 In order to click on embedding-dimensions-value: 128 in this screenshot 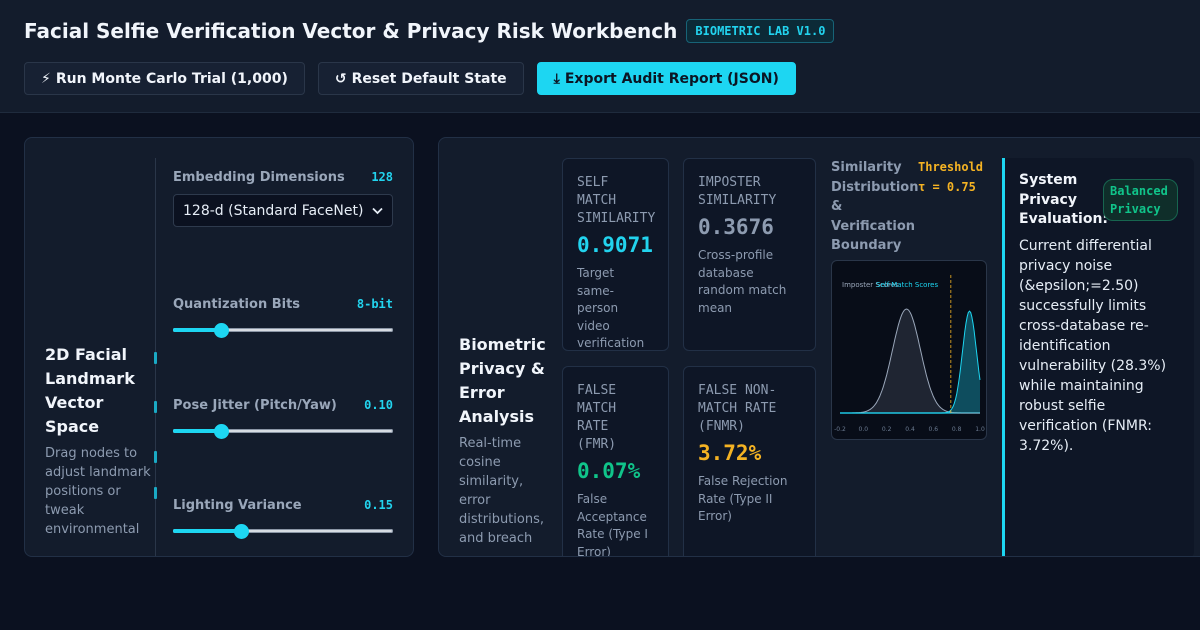, I will do `click(382, 177)`.